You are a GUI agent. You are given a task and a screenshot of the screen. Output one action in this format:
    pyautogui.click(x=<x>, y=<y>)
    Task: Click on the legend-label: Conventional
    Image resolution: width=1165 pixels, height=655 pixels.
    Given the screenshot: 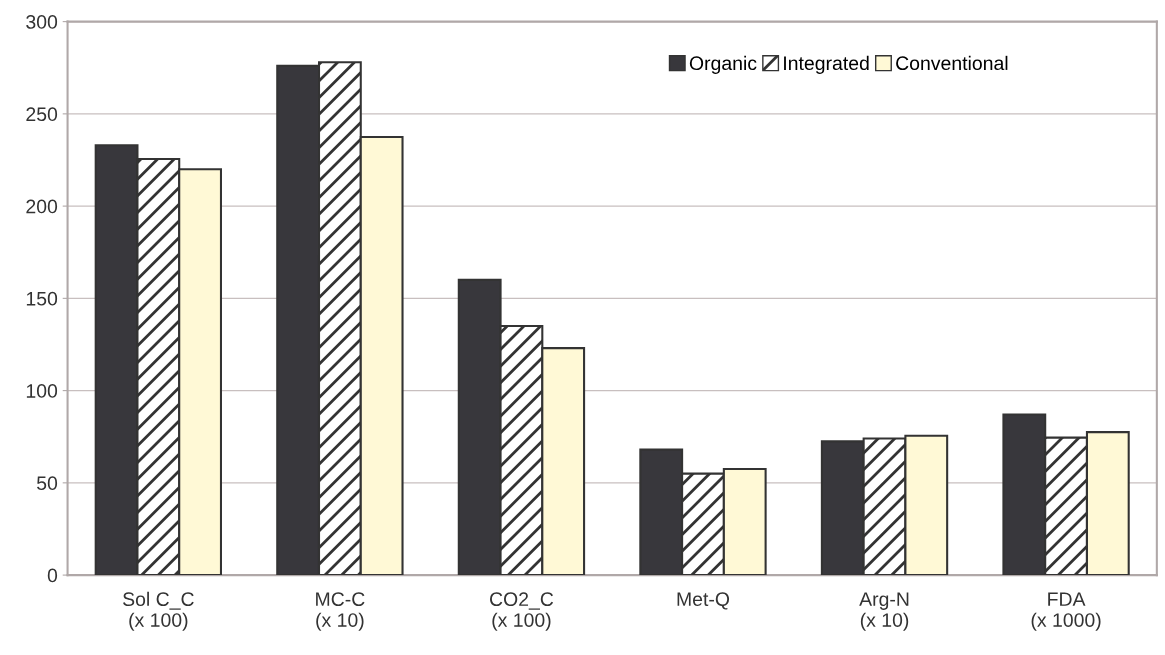 What is the action you would take?
    pyautogui.click(x=952, y=63)
    